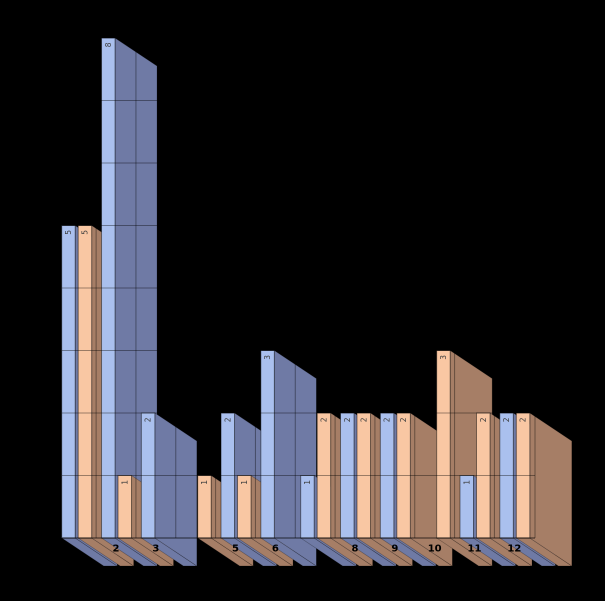 The height and width of the screenshot is (601, 605). I want to click on x-tick-label-12: 12, so click(514, 549).